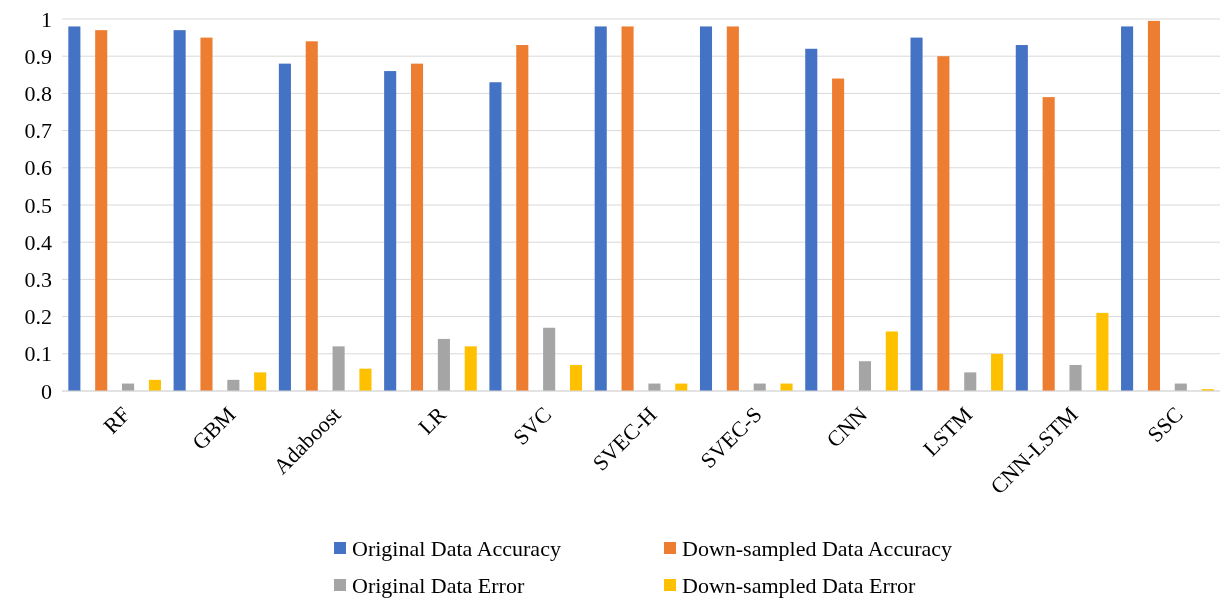  I want to click on y-tick-label: 0.8, so click(38, 93).